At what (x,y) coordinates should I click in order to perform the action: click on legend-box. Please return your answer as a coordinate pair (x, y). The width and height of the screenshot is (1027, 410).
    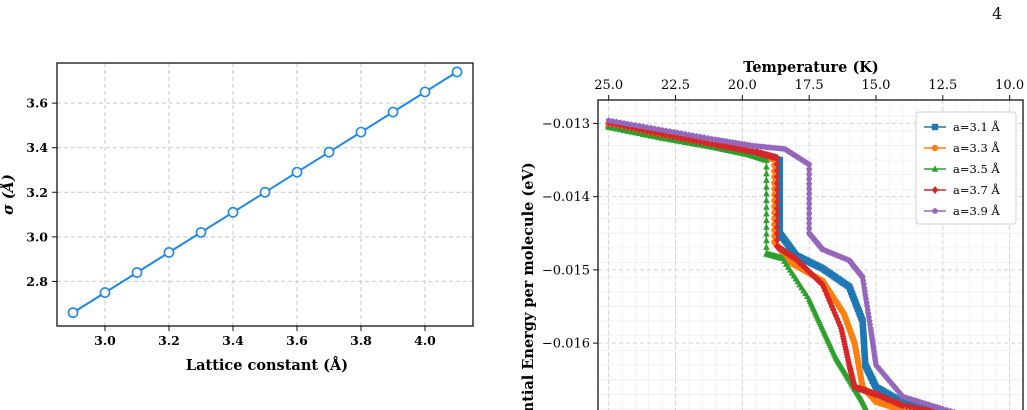
    Looking at the image, I should click on (966, 168).